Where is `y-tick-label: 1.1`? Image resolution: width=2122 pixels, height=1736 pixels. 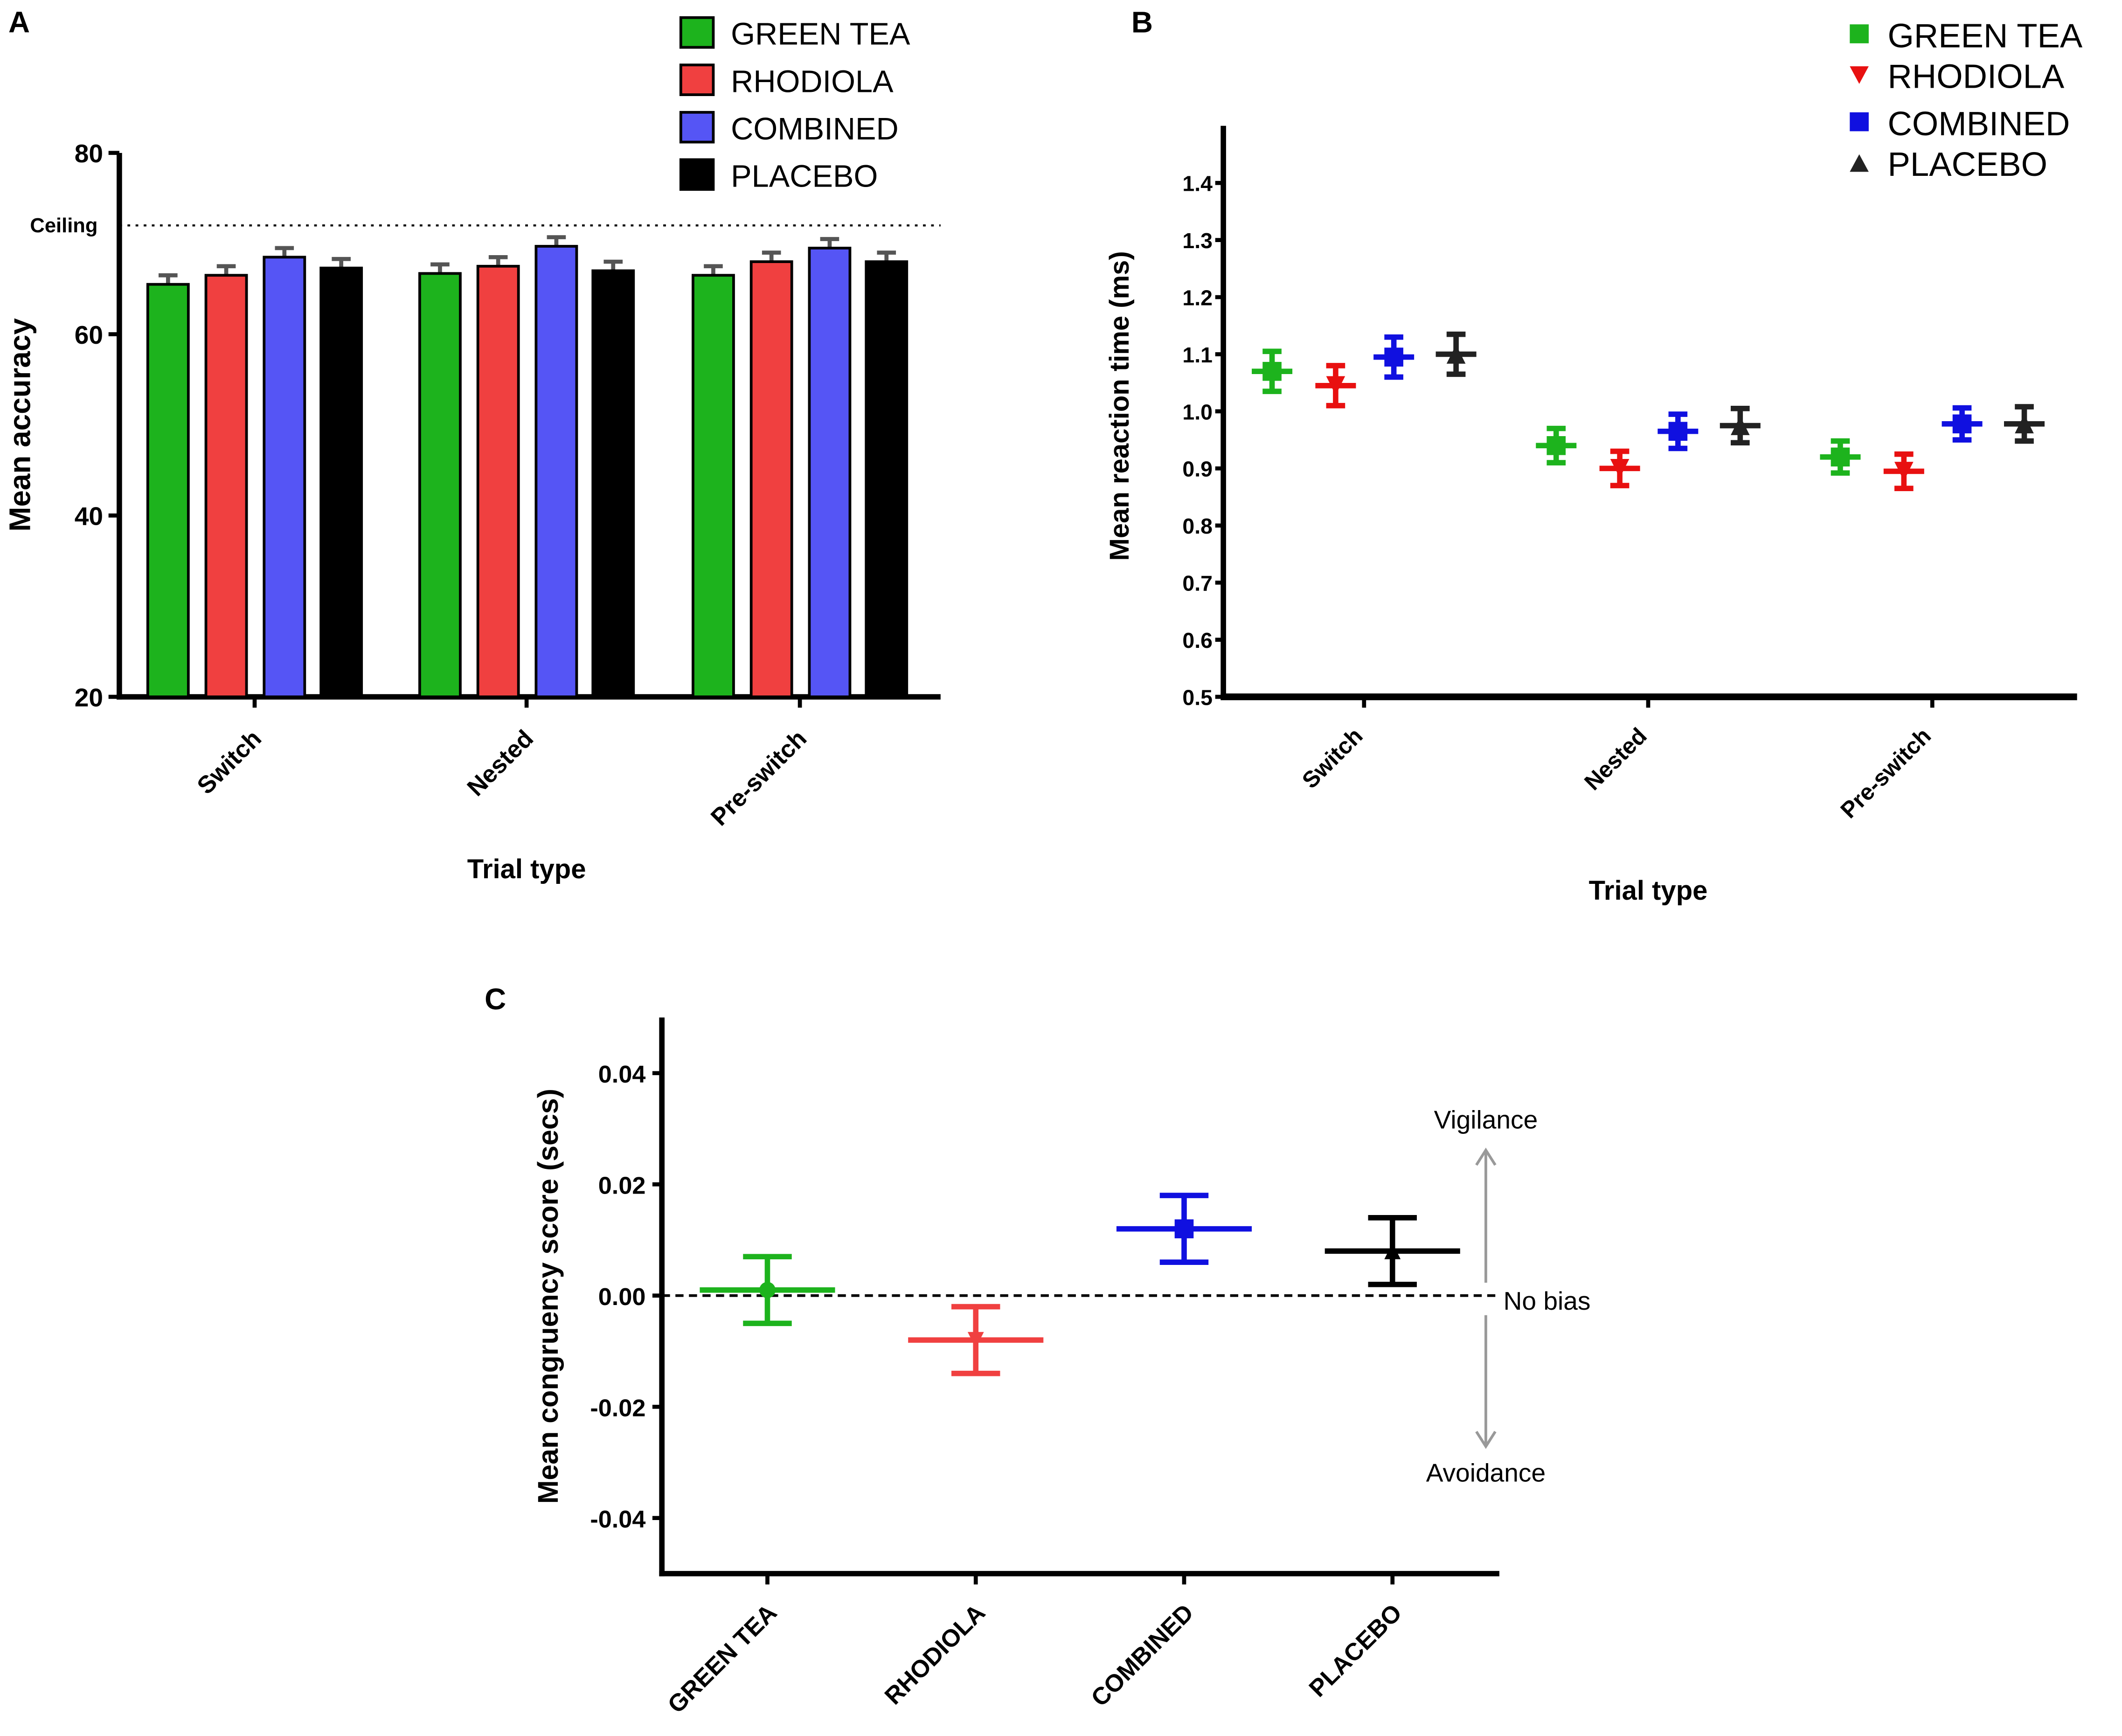 y-tick-label: 1.1 is located at coordinates (1197, 355).